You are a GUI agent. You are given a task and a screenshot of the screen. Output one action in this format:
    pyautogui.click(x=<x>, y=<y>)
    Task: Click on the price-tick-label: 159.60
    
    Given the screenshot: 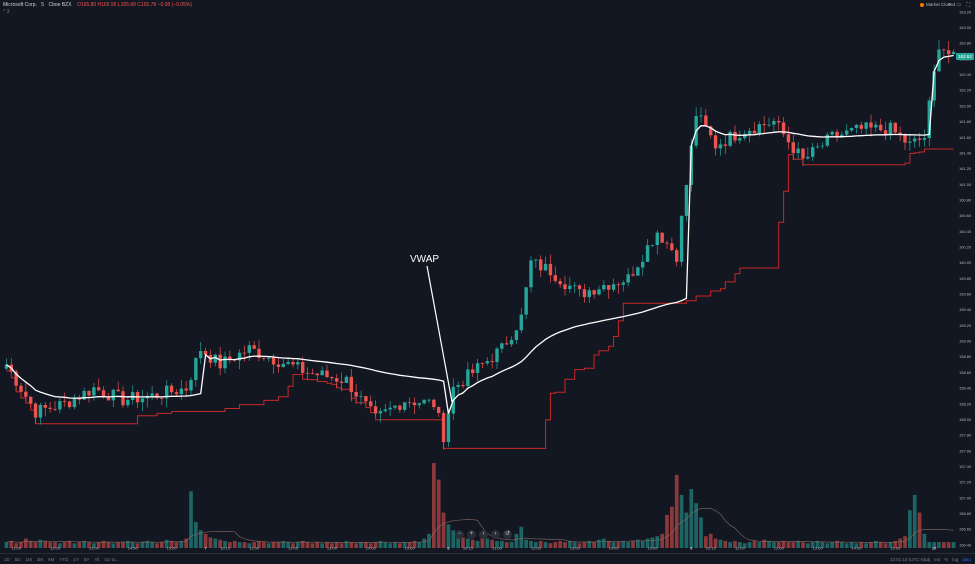 What is the action you would take?
    pyautogui.click(x=965, y=294)
    